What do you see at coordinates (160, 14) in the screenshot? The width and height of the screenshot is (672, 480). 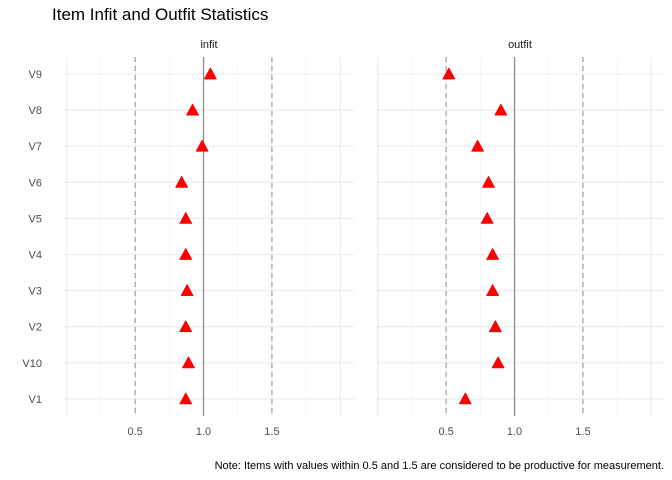 I see `chart-title: Item Infit and Outfit Statistics` at bounding box center [160, 14].